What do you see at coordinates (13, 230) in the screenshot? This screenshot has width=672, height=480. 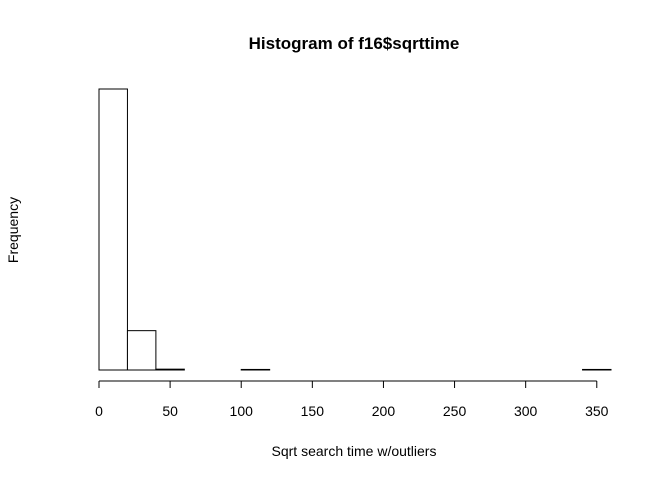 I see `y-axis-label: Frequency` at bounding box center [13, 230].